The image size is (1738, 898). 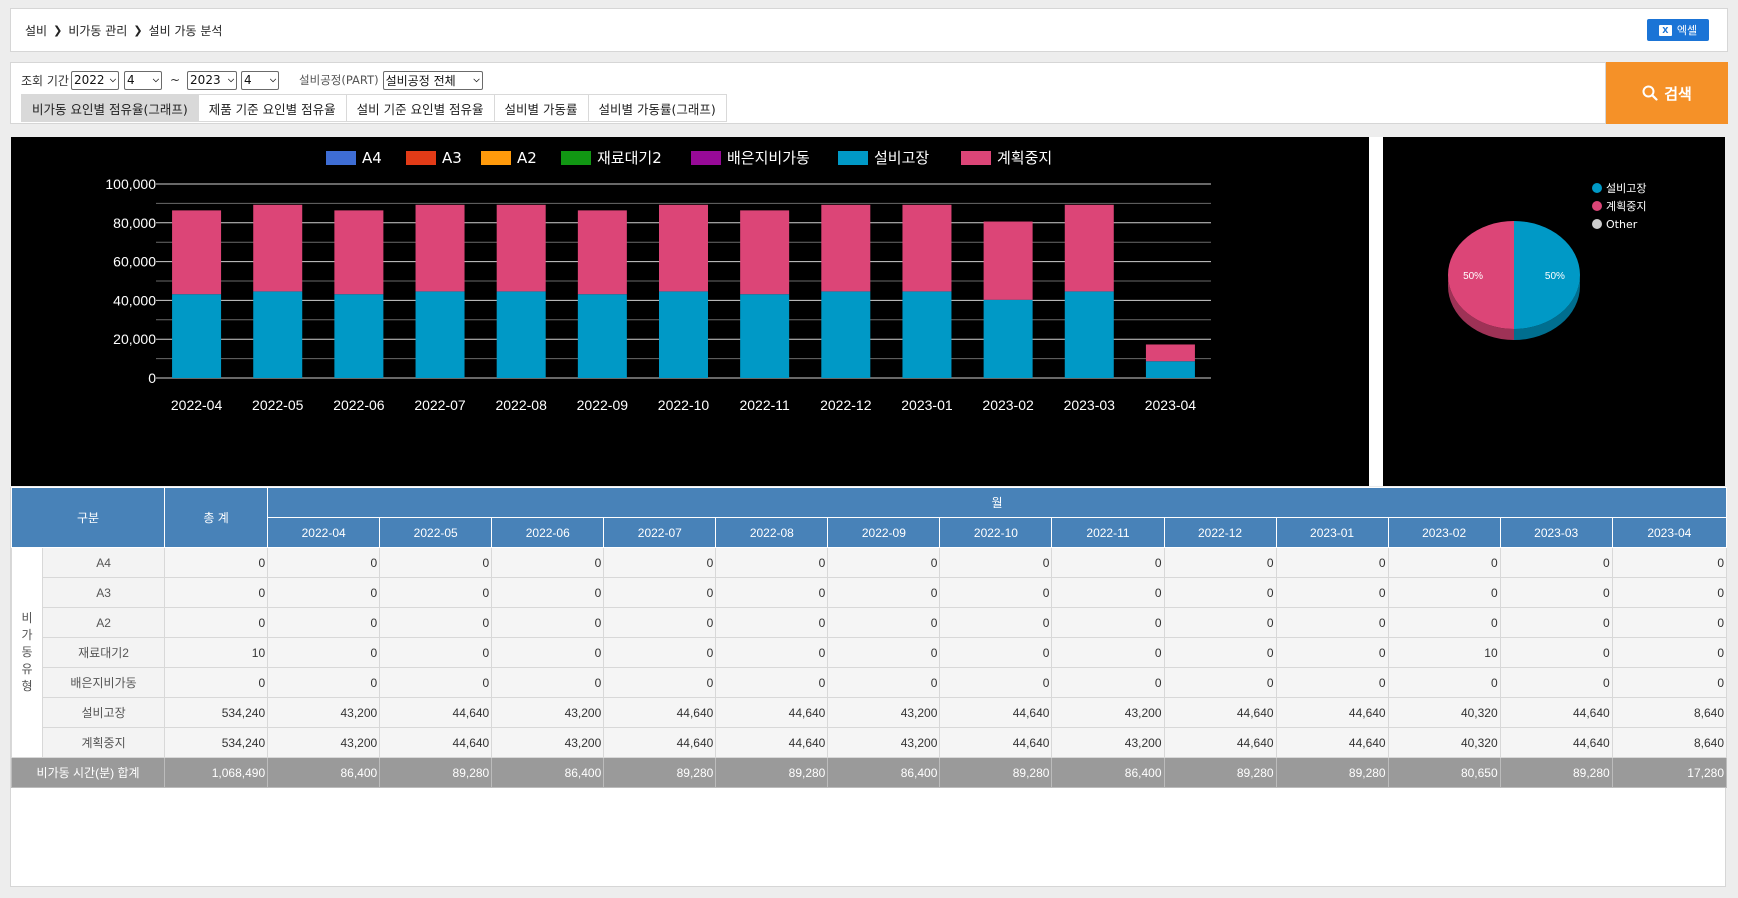 What do you see at coordinates (527, 158) in the screenshot?
I see `legend-label: A2` at bounding box center [527, 158].